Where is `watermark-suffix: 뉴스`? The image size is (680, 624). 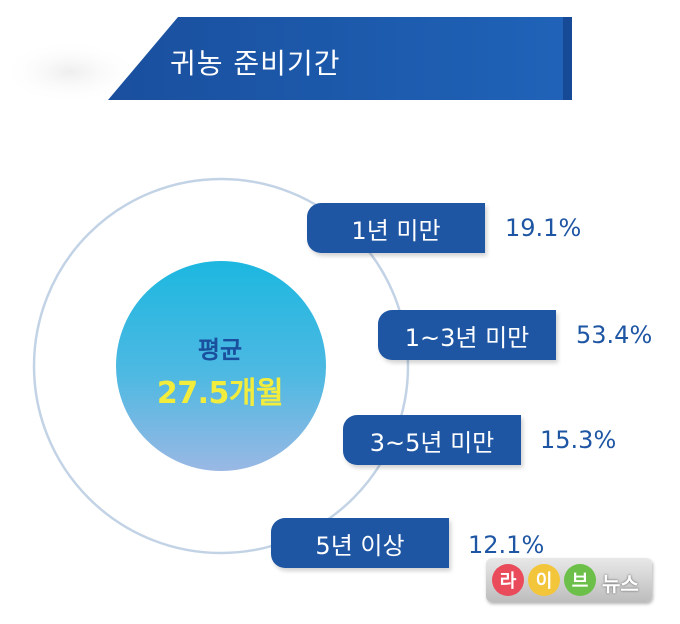 watermark-suffix: 뉴스 is located at coordinates (620, 584).